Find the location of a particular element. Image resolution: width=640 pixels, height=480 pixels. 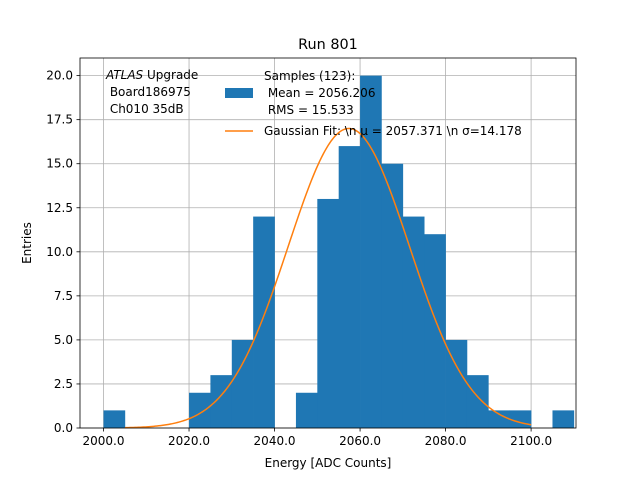

annotation-upgrade: Upgrade is located at coordinates (170, 75).